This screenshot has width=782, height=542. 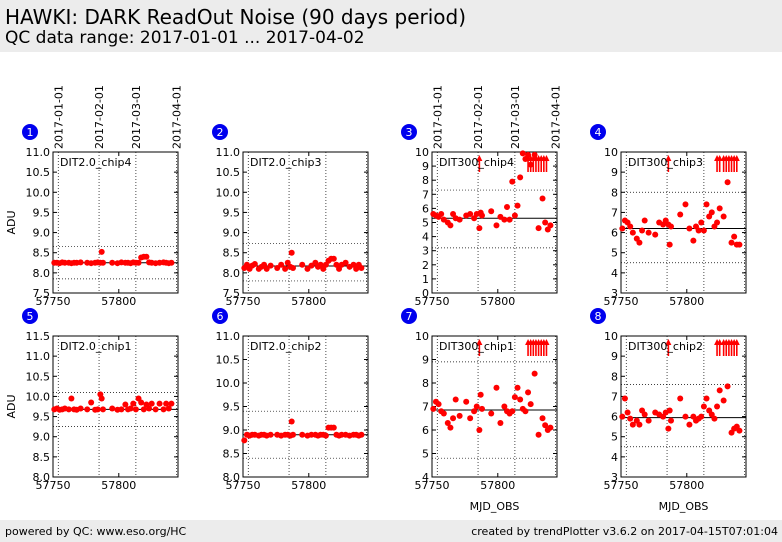 I want to click on y-tick-label: 1, so click(x=425, y=279).